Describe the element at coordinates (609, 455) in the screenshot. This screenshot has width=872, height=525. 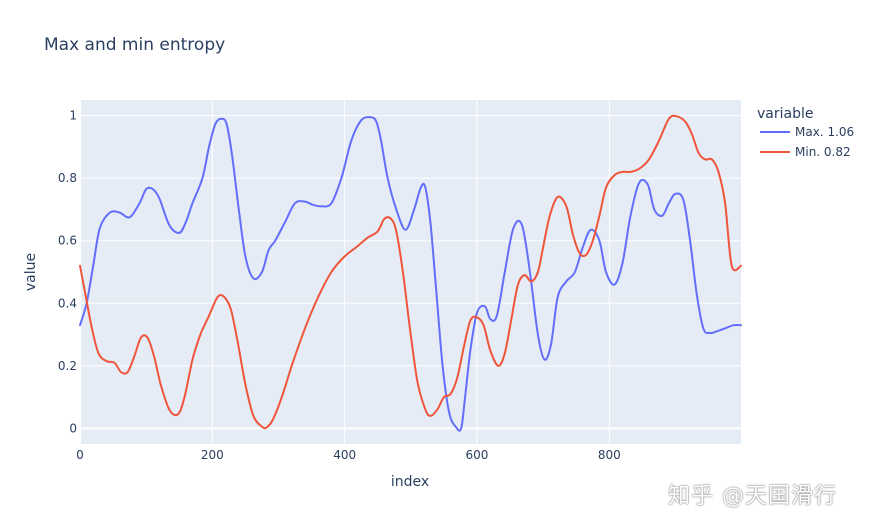
I see `x-tick-label: 800` at that location.